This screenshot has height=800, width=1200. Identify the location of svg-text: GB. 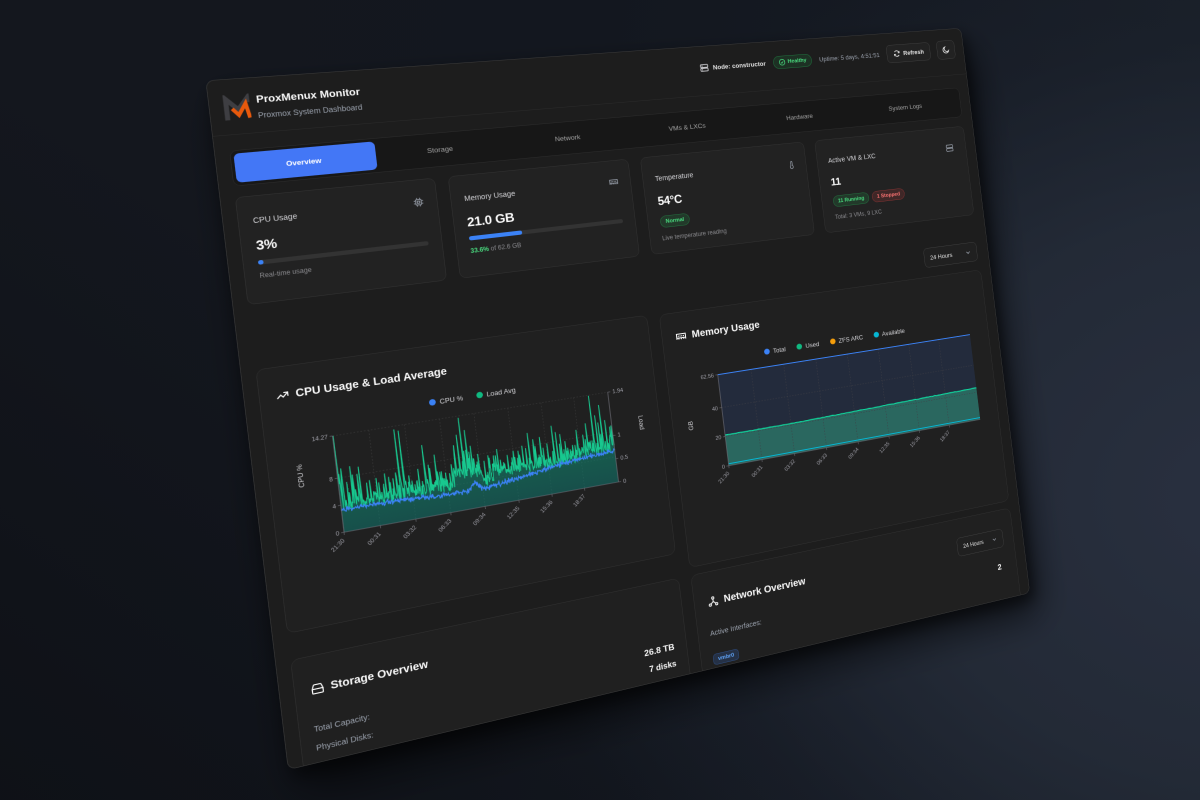
(691, 426).